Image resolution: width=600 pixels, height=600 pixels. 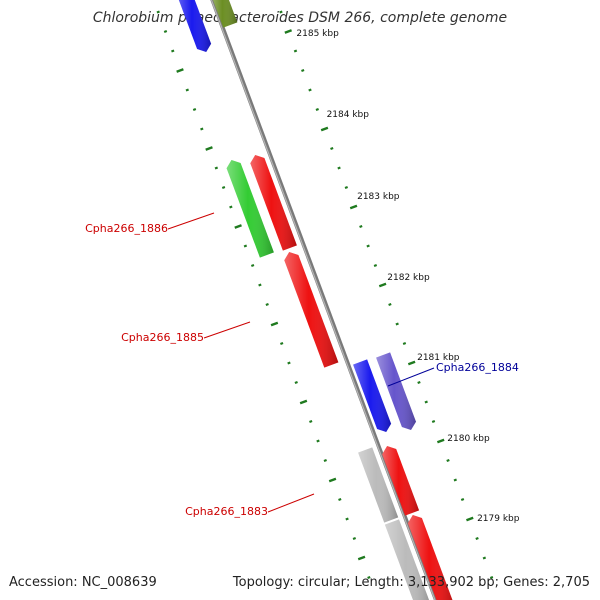 What do you see at coordinates (378, 197) in the screenshot?
I see `kbp-label: 2183 kbp` at bounding box center [378, 197].